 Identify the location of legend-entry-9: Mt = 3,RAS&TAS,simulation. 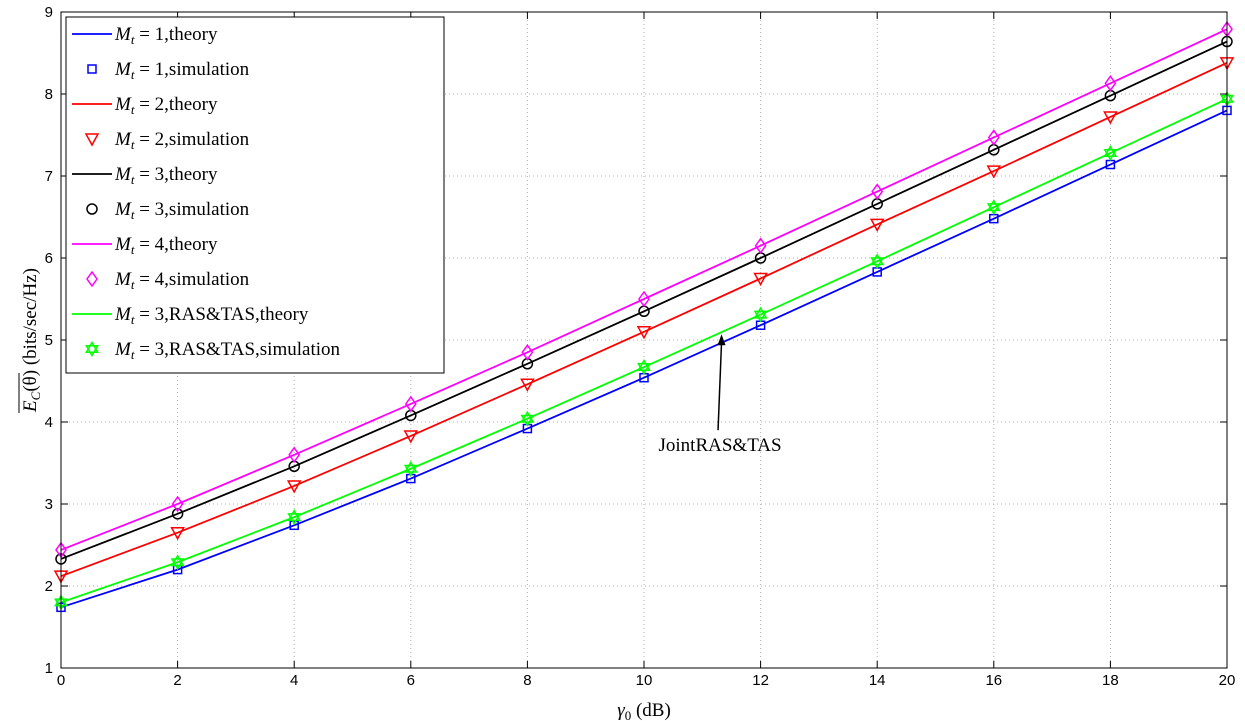
(213, 350).